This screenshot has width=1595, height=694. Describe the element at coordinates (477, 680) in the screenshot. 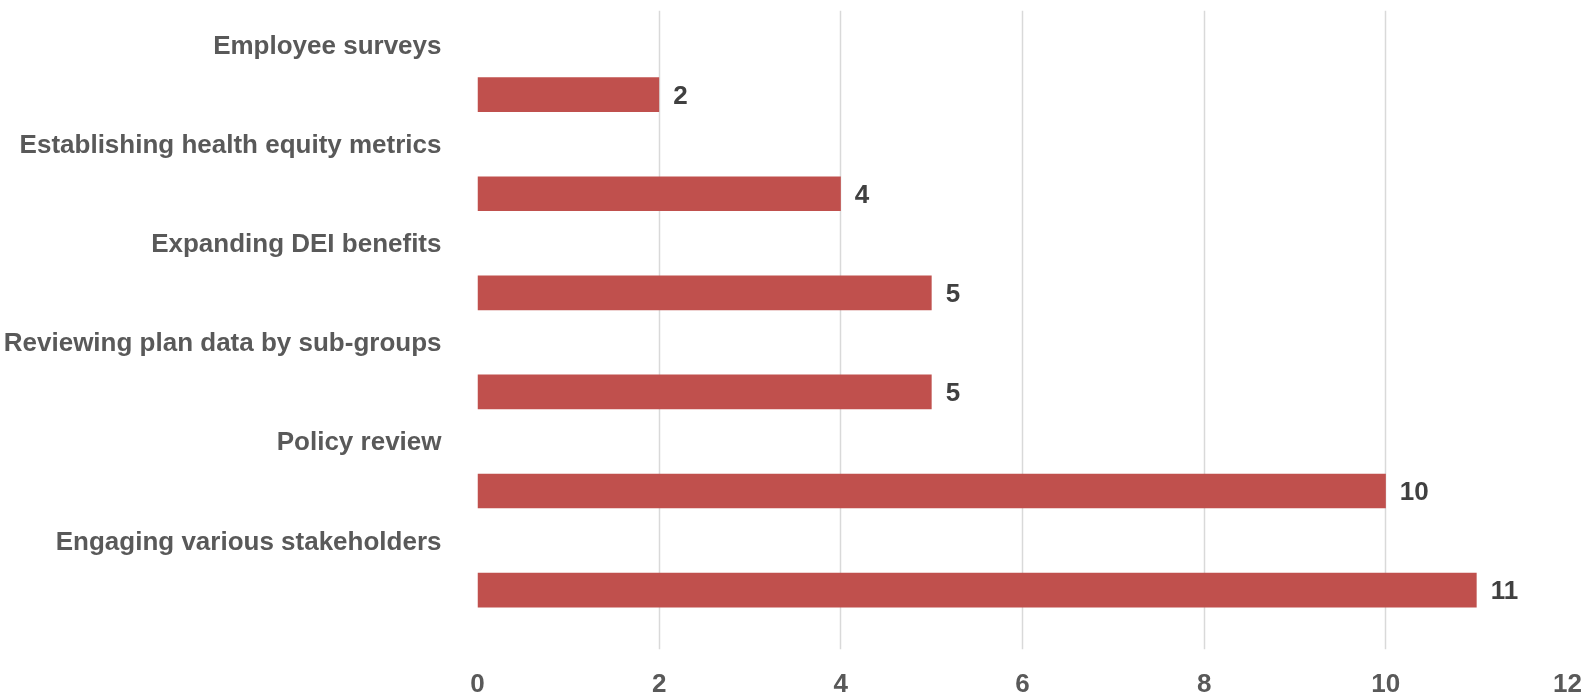

I see `x-tick-label: 0` at that location.